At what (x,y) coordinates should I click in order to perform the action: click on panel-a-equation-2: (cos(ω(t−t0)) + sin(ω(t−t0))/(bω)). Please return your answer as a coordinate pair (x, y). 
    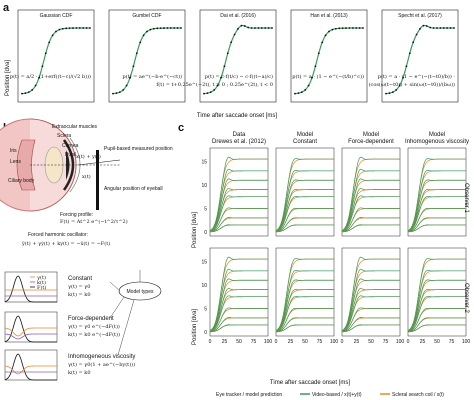
    Looking at the image, I should click on (412, 84).